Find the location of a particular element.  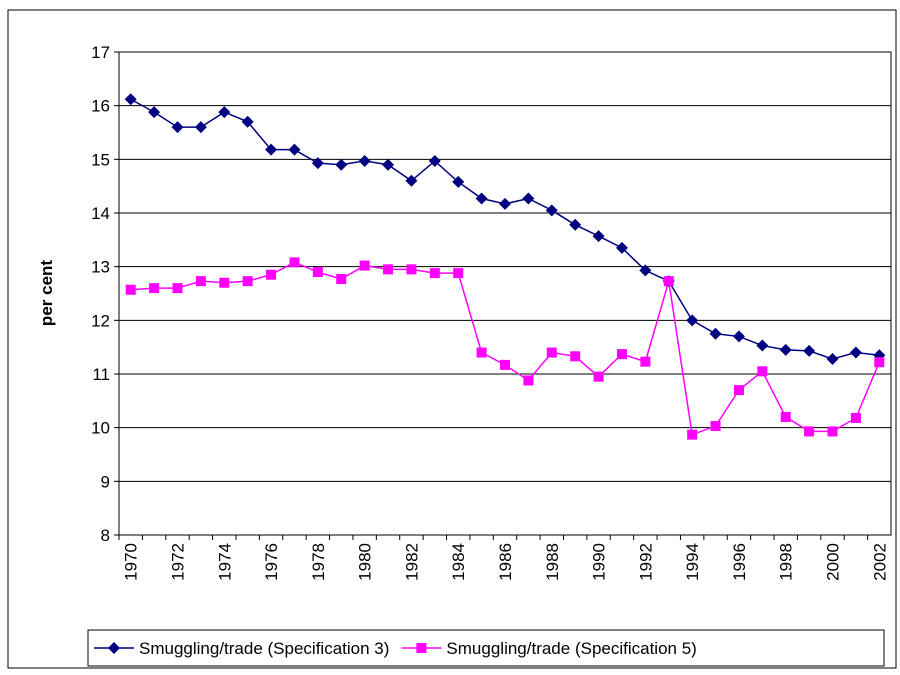

y-tick-label: 12 is located at coordinates (100, 320).